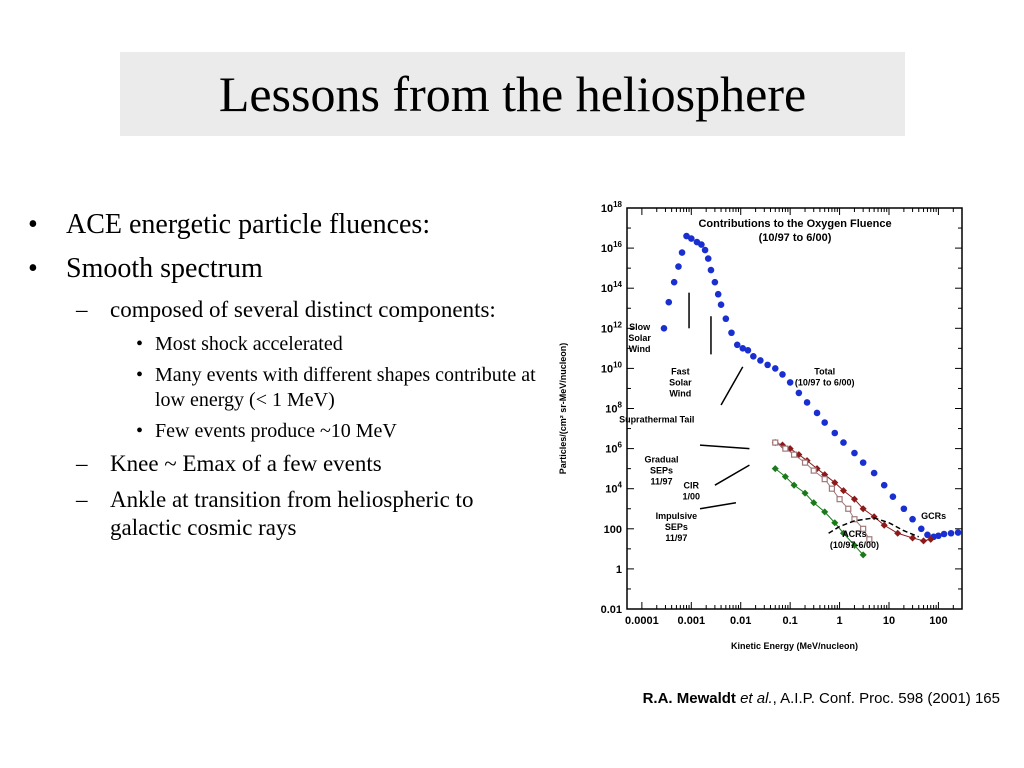 Image resolution: width=1024 pixels, height=768 pixels. What do you see at coordinates (563, 409) in the screenshot?
I see `y-axis-label: Particles/(cm² sr-MeV/nucleon)` at bounding box center [563, 409].